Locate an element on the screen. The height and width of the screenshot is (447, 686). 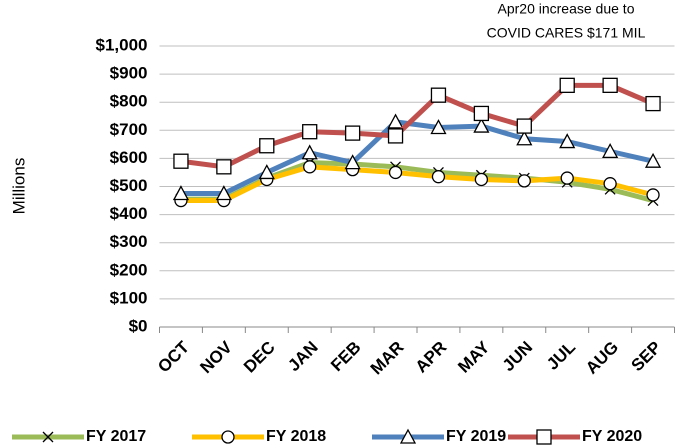
y-axis-title: Millions is located at coordinates (18, 186).